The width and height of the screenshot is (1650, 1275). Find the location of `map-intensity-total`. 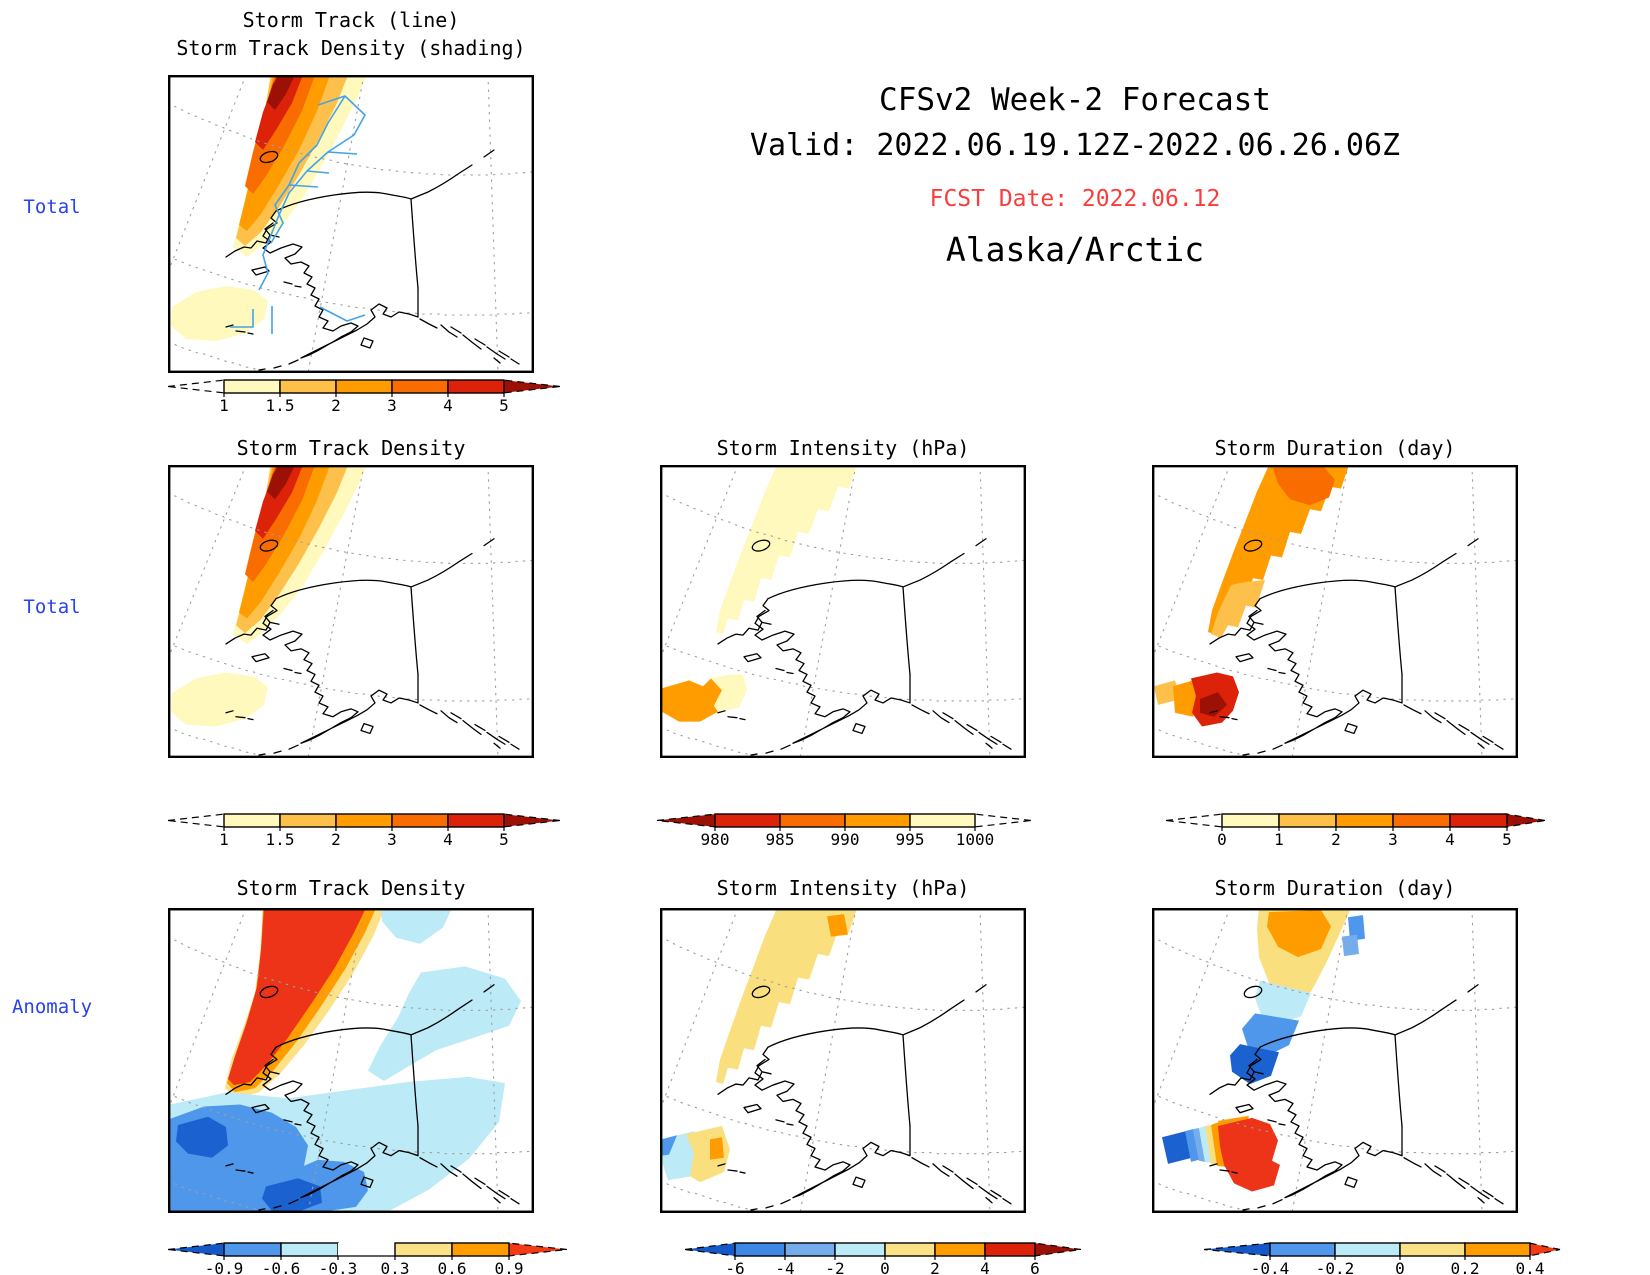

map-intensity-total is located at coordinates (843, 611).